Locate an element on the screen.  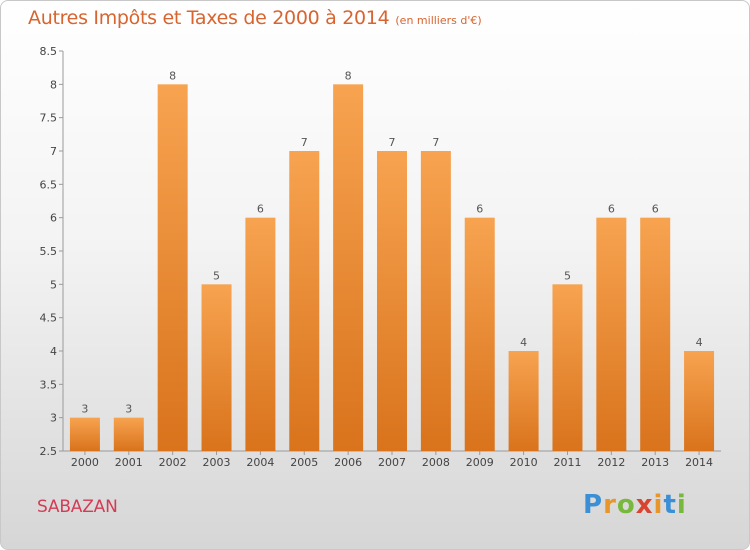
y-tick-label: 3 is located at coordinates (53, 418).